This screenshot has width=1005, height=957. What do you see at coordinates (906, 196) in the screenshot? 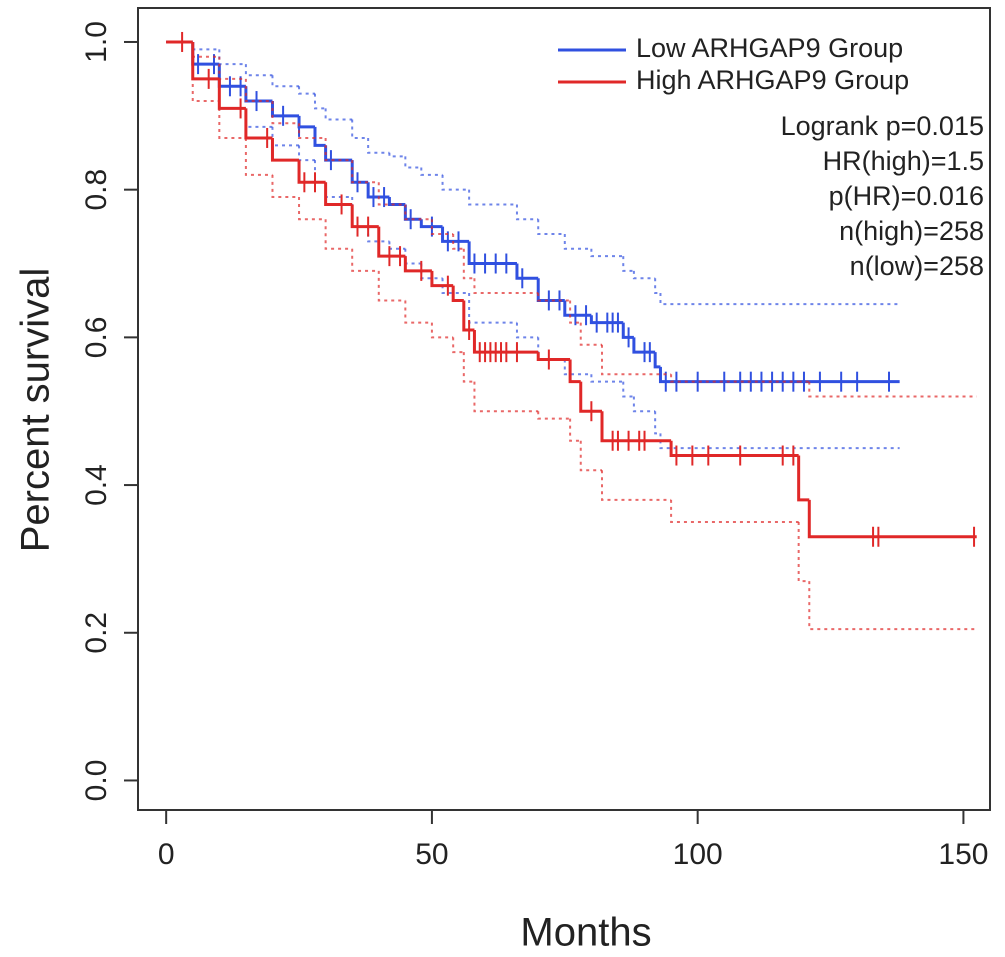
I see `annotation: p(HR)=0.016` at bounding box center [906, 196].